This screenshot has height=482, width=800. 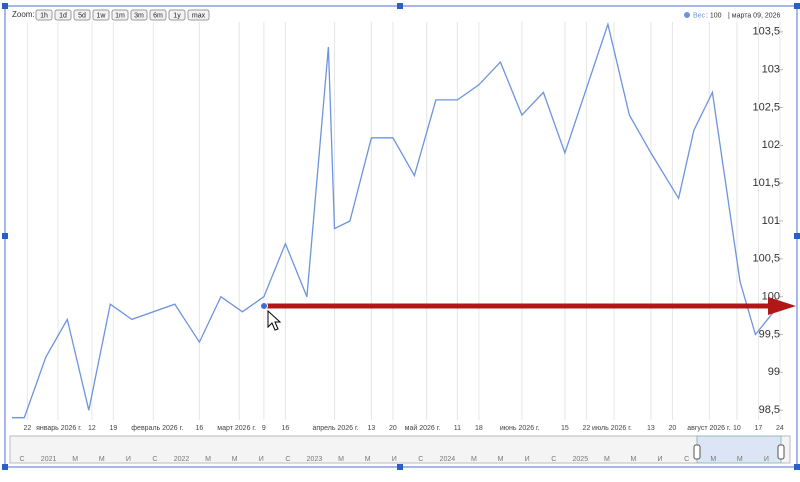 I want to click on x-tick-label: 9, so click(x=264, y=428).